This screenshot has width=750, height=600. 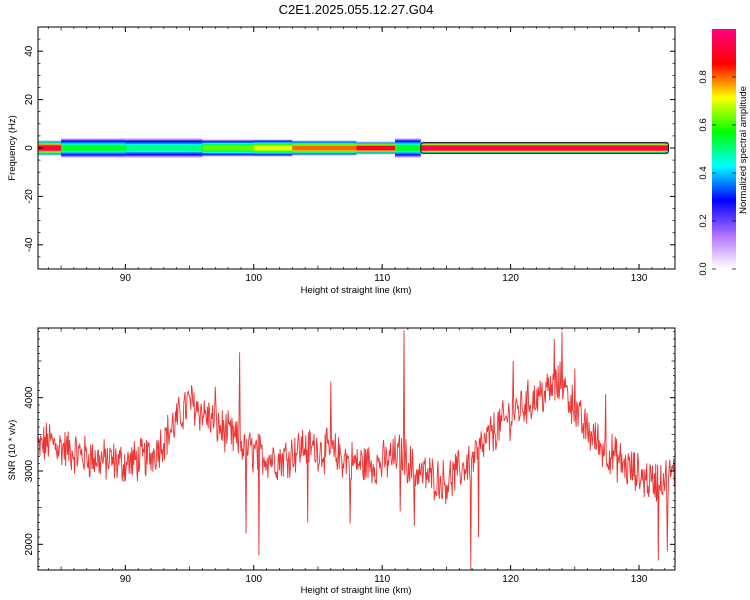 What do you see at coordinates (29, 148) in the screenshot?
I see `y-tick-label: 0` at bounding box center [29, 148].